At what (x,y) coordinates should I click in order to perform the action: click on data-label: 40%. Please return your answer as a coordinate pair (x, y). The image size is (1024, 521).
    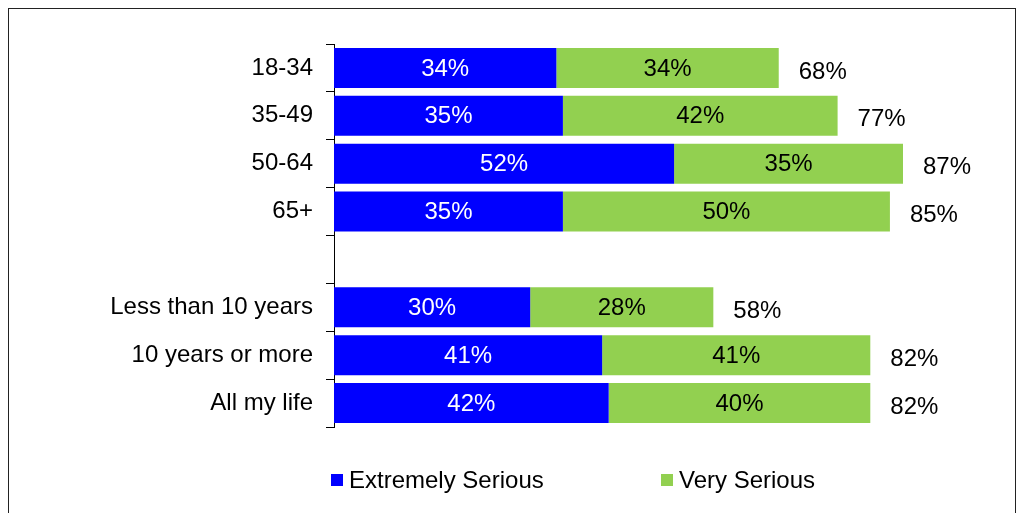
    Looking at the image, I should click on (739, 402).